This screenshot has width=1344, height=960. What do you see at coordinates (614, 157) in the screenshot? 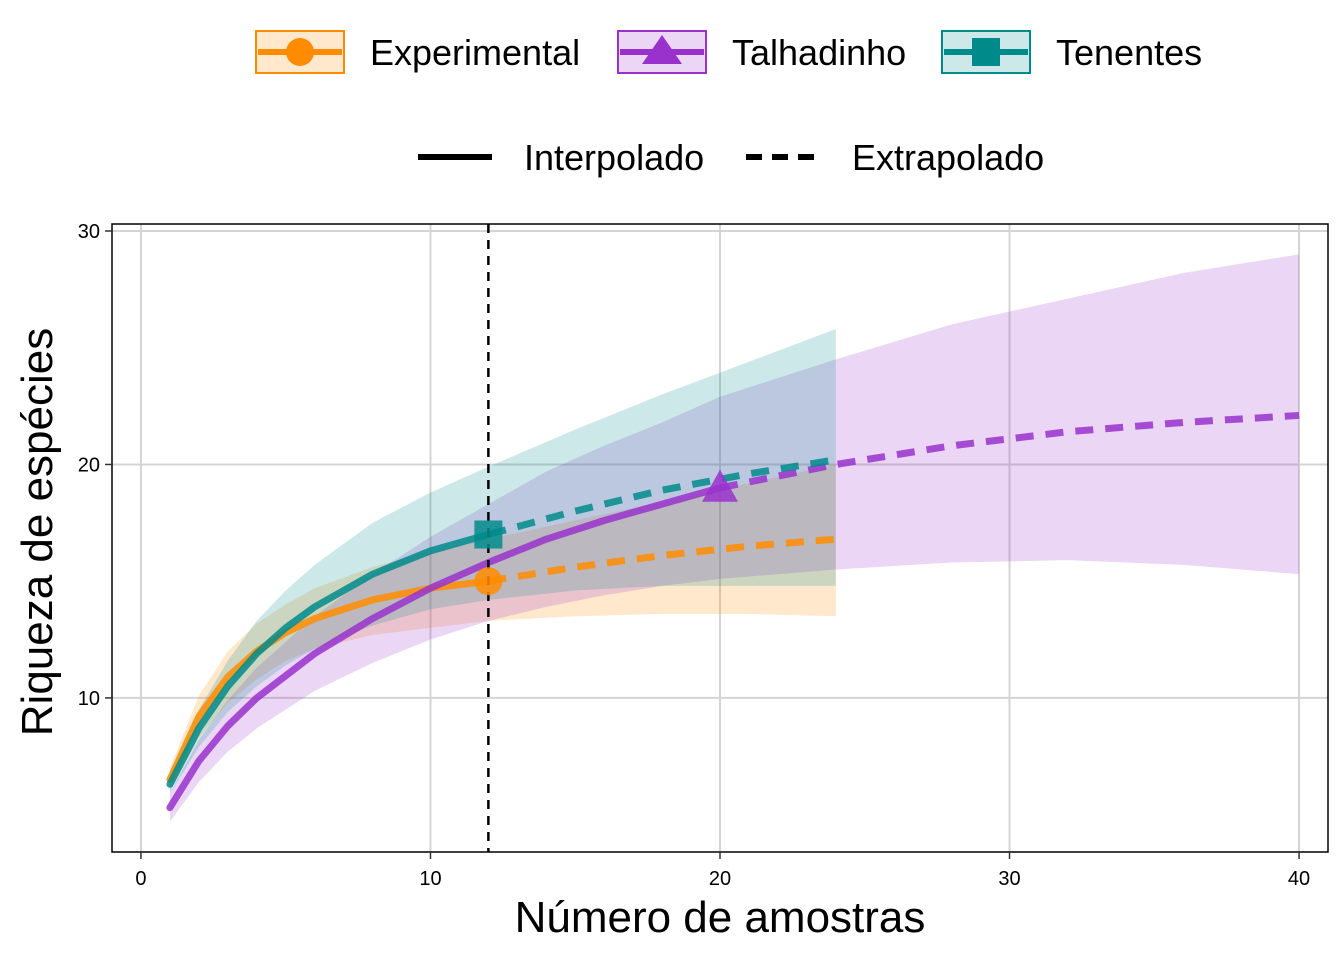
I see `legend-label-interpolado: Interpolado` at bounding box center [614, 157].